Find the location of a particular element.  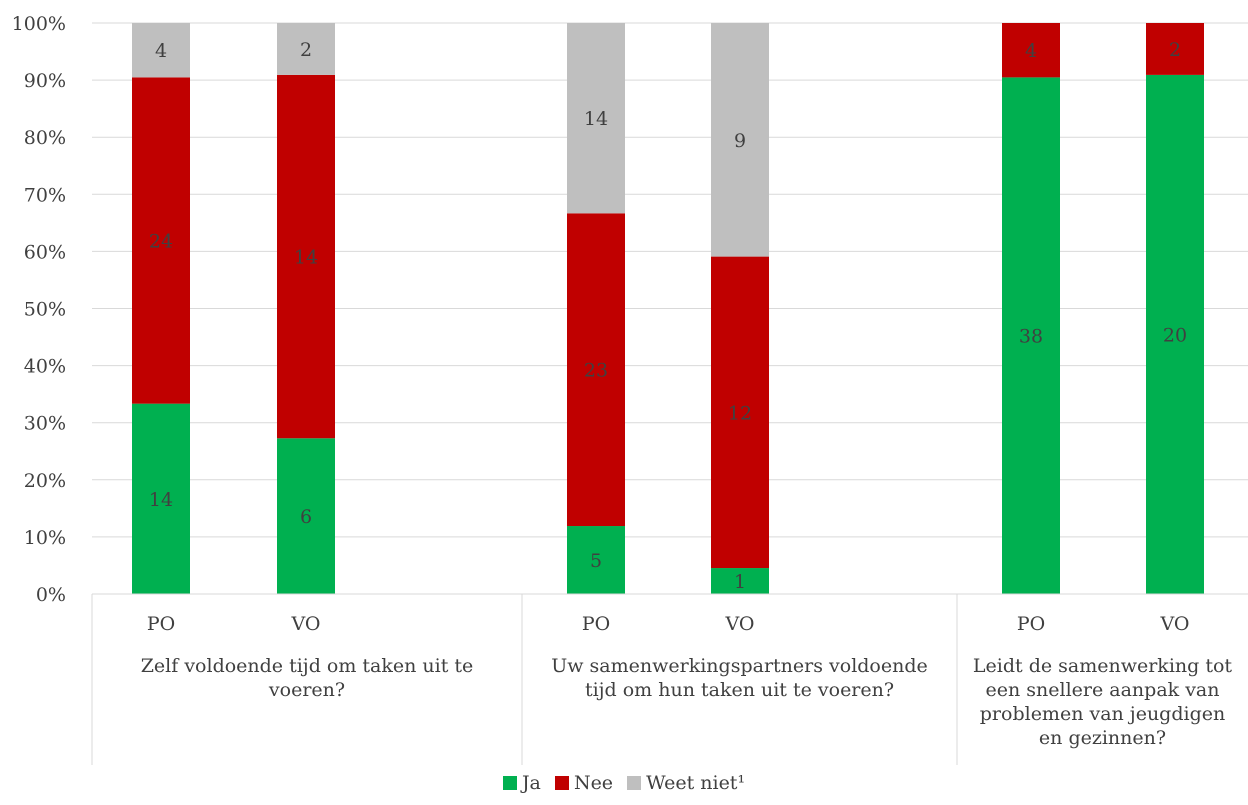

y-tick-label: 90% is located at coordinates (45, 81).